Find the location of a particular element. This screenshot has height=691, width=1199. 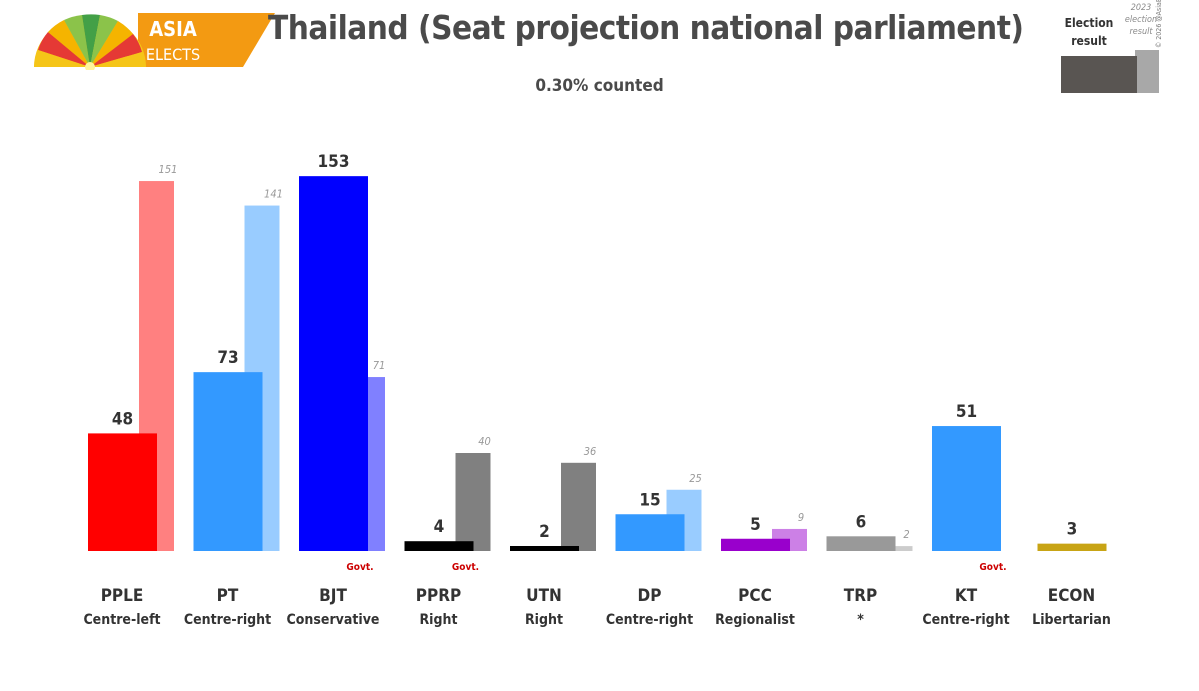

govt-label-kt: Govt. is located at coordinates (992, 567).